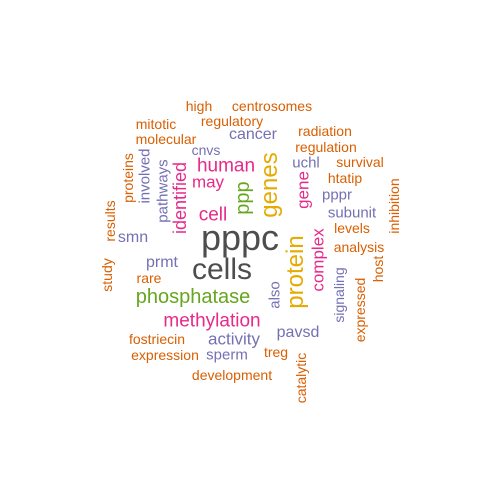  What do you see at coordinates (232, 121) in the screenshot?
I see `word-regulatory: regulatory` at bounding box center [232, 121].